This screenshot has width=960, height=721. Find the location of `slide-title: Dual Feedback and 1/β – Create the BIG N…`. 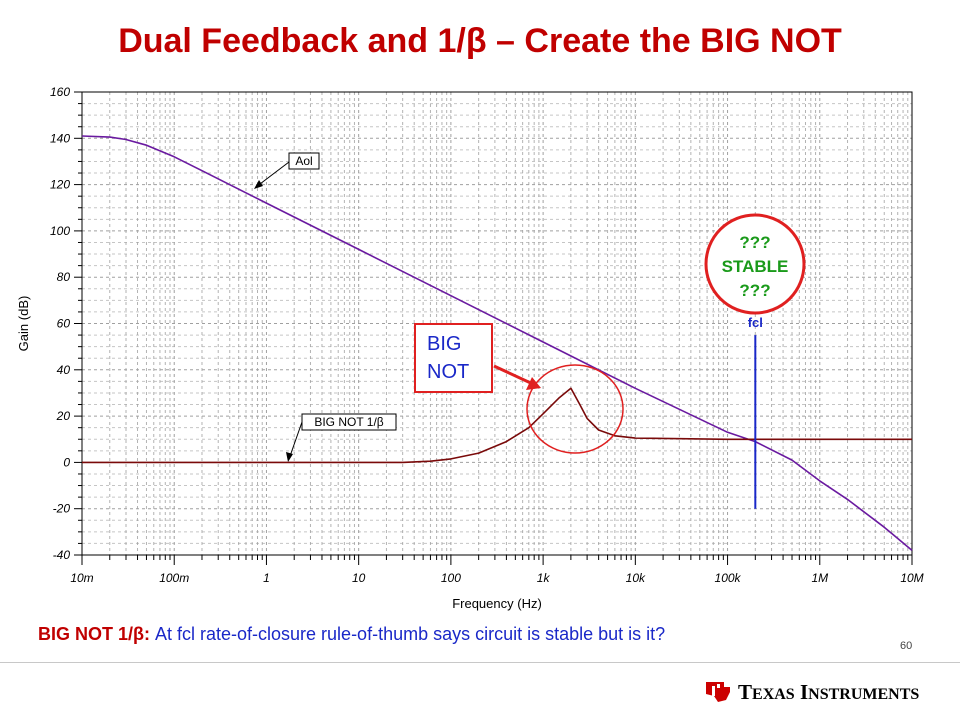

slide-title: Dual Feedback and 1/β – Create the BIG N… is located at coordinates (480, 41).